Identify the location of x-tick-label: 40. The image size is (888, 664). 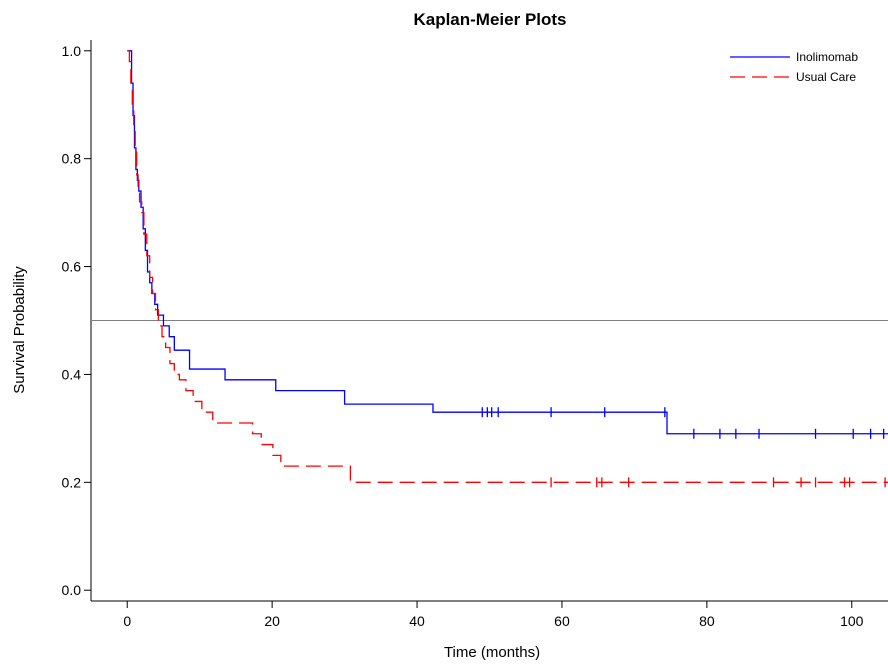
(417, 621).